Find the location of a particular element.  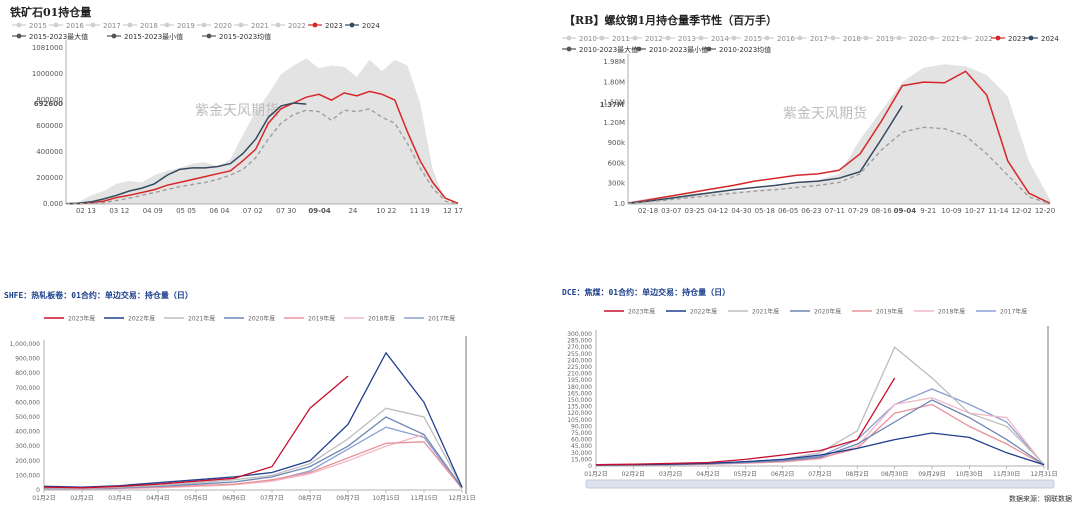

y-tick-label: 600k is located at coordinates (617, 163).